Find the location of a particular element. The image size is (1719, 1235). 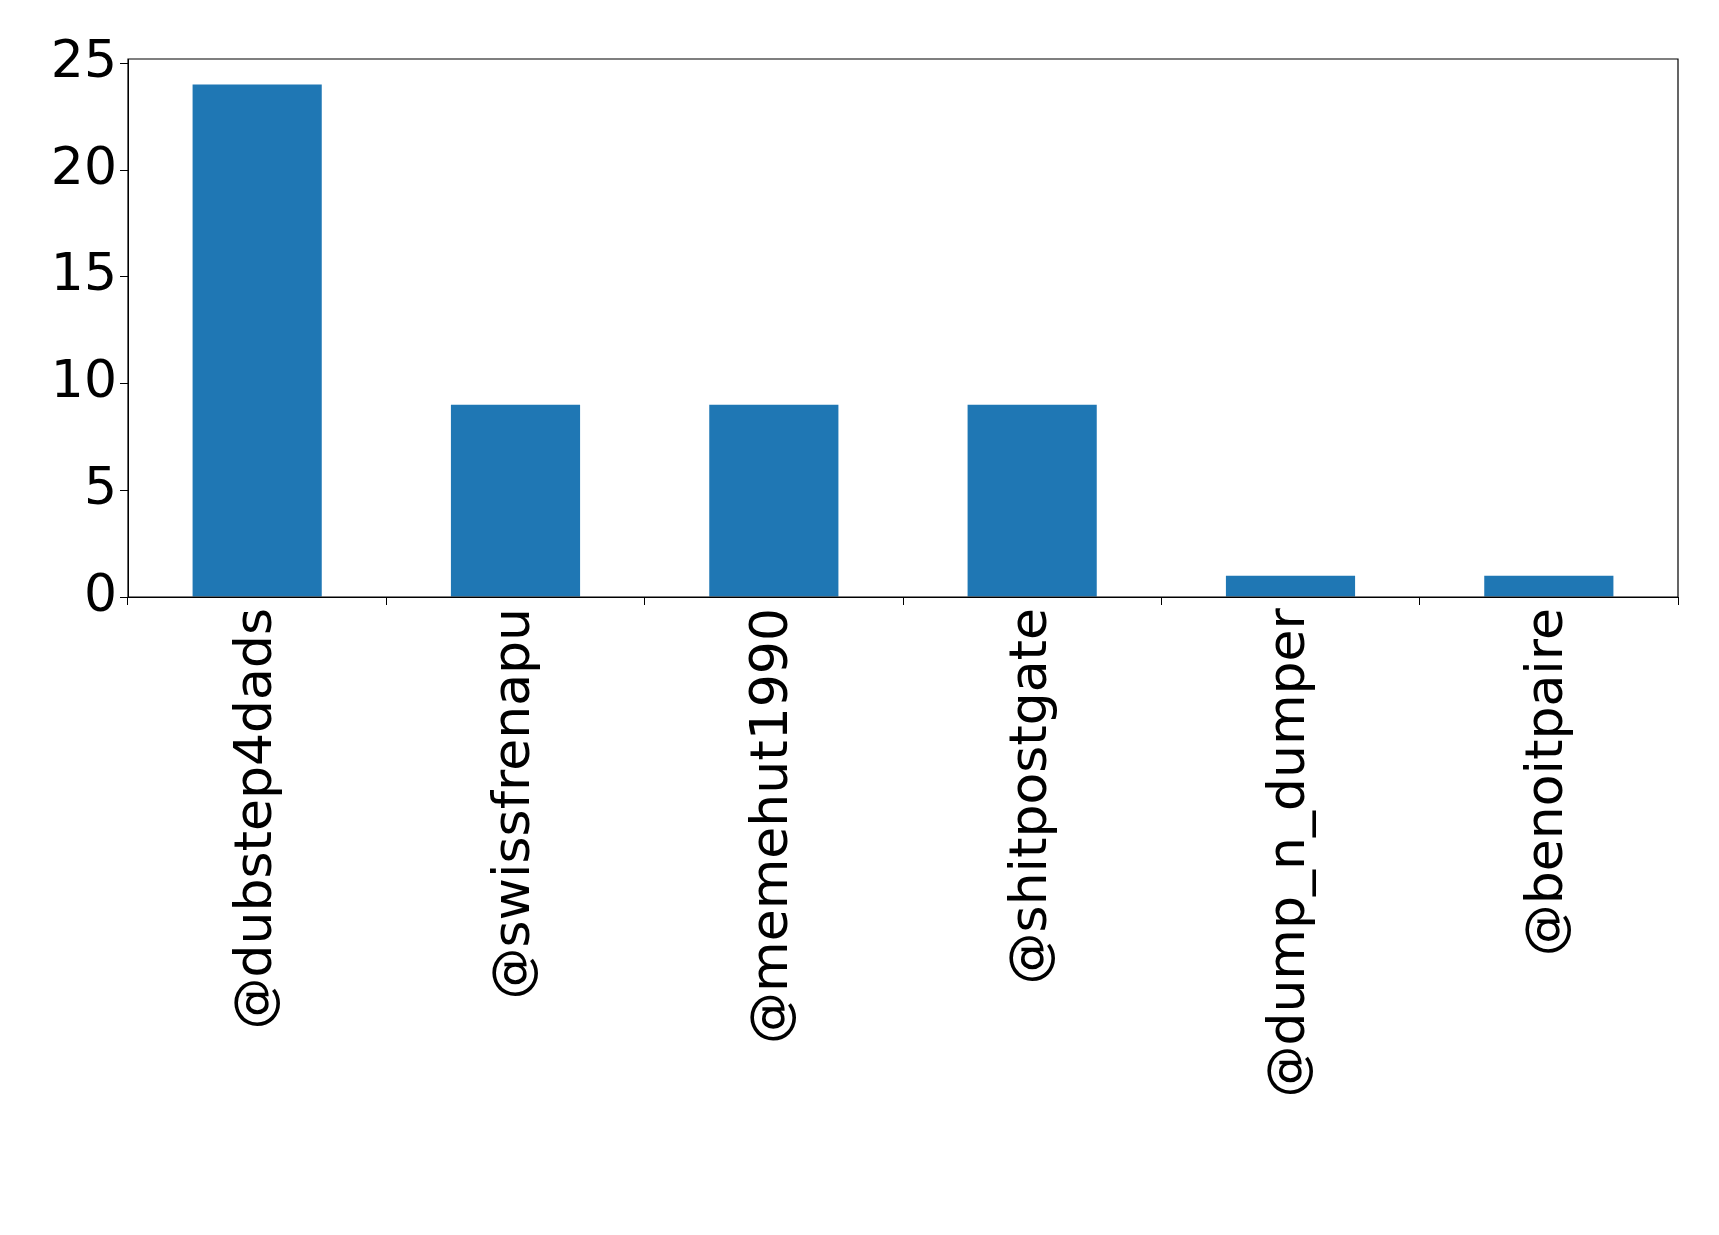

x-tick-label: @shitpostgate is located at coordinates (1027, 796).